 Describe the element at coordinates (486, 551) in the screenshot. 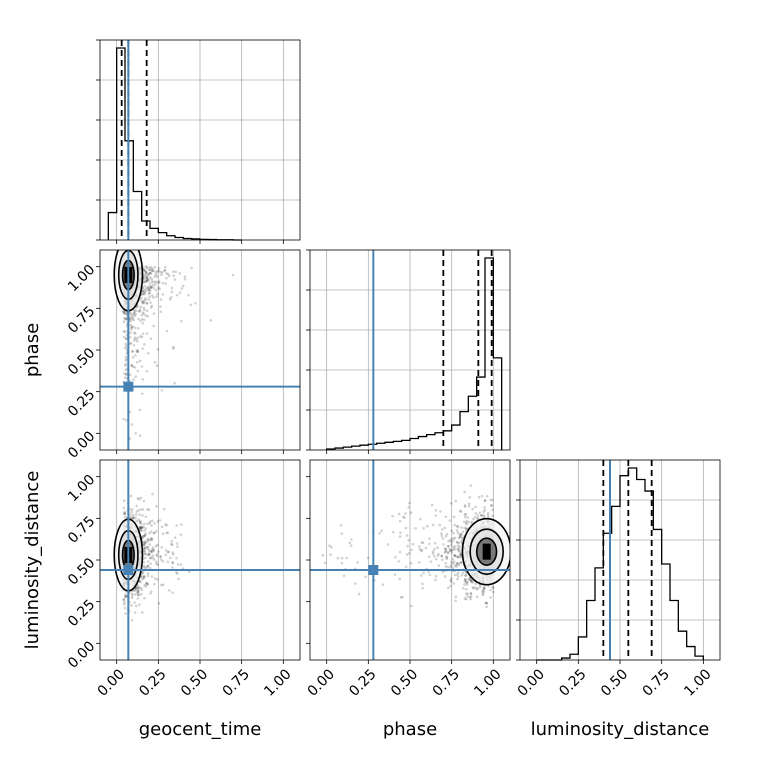

I see `density-peak` at that location.